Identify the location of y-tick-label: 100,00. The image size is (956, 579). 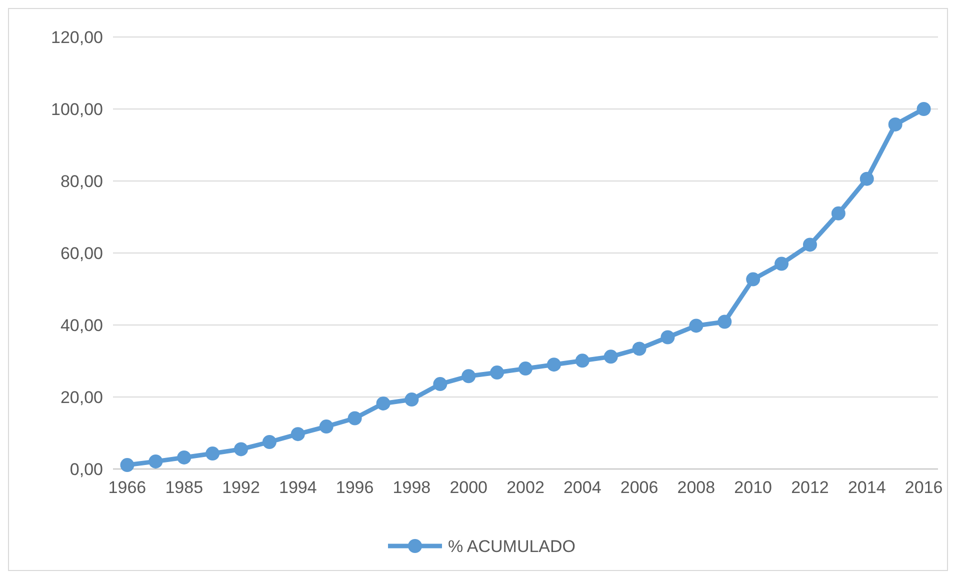
(77, 109).